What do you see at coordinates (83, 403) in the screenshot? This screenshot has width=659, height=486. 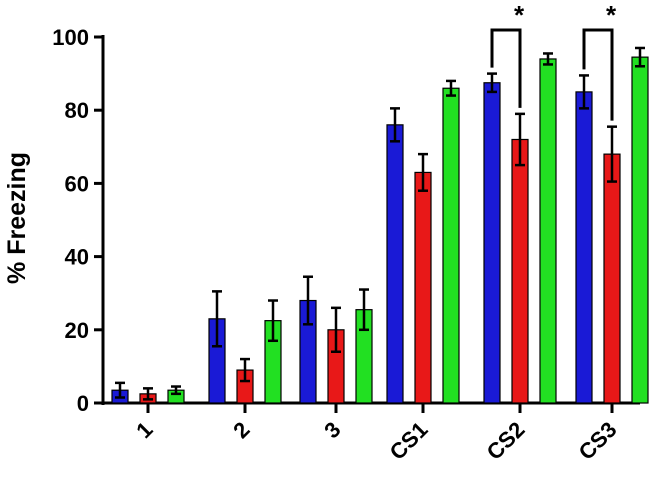 I see `y-tick-label: 0` at bounding box center [83, 403].